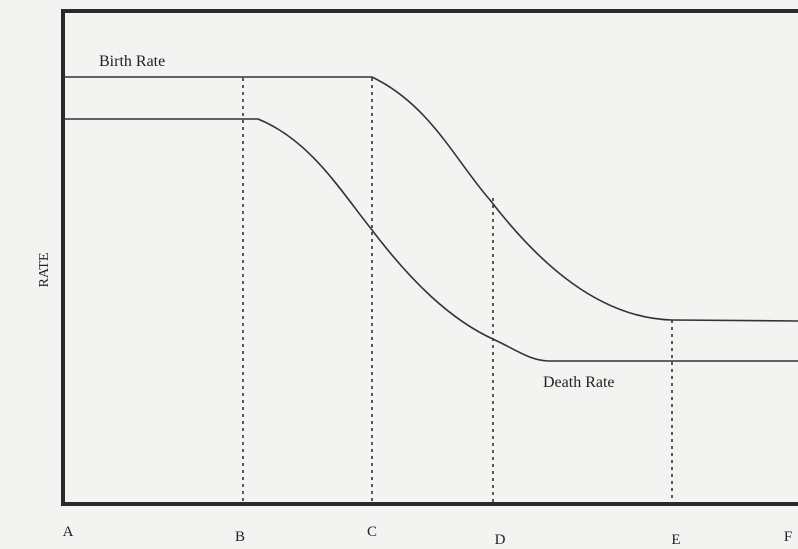 The width and height of the screenshot is (798, 549). What do you see at coordinates (579, 382) in the screenshot?
I see `death-rate-label: Death Rate` at bounding box center [579, 382].